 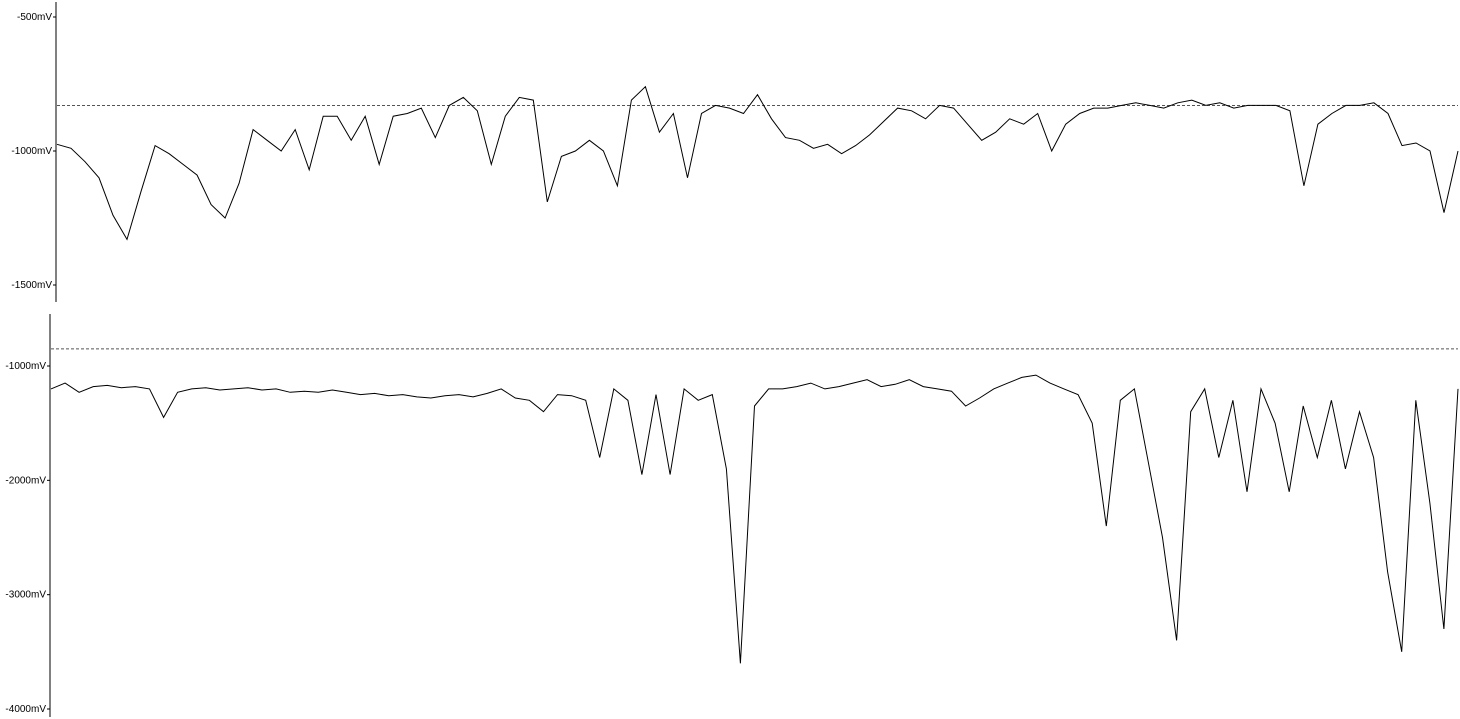 I want to click on y-tick-label: -500mV, so click(x=34, y=17).